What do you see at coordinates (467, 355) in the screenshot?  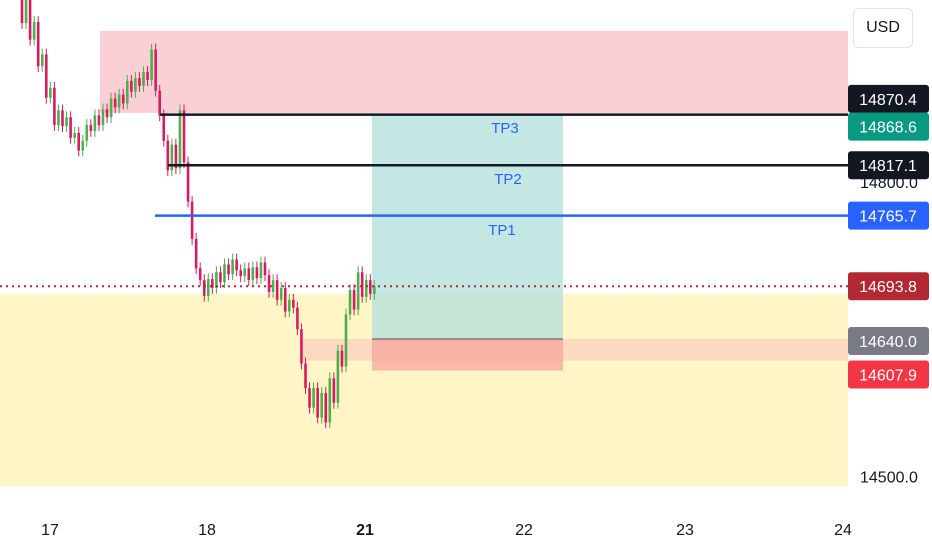 I see `stop-zone` at bounding box center [467, 355].